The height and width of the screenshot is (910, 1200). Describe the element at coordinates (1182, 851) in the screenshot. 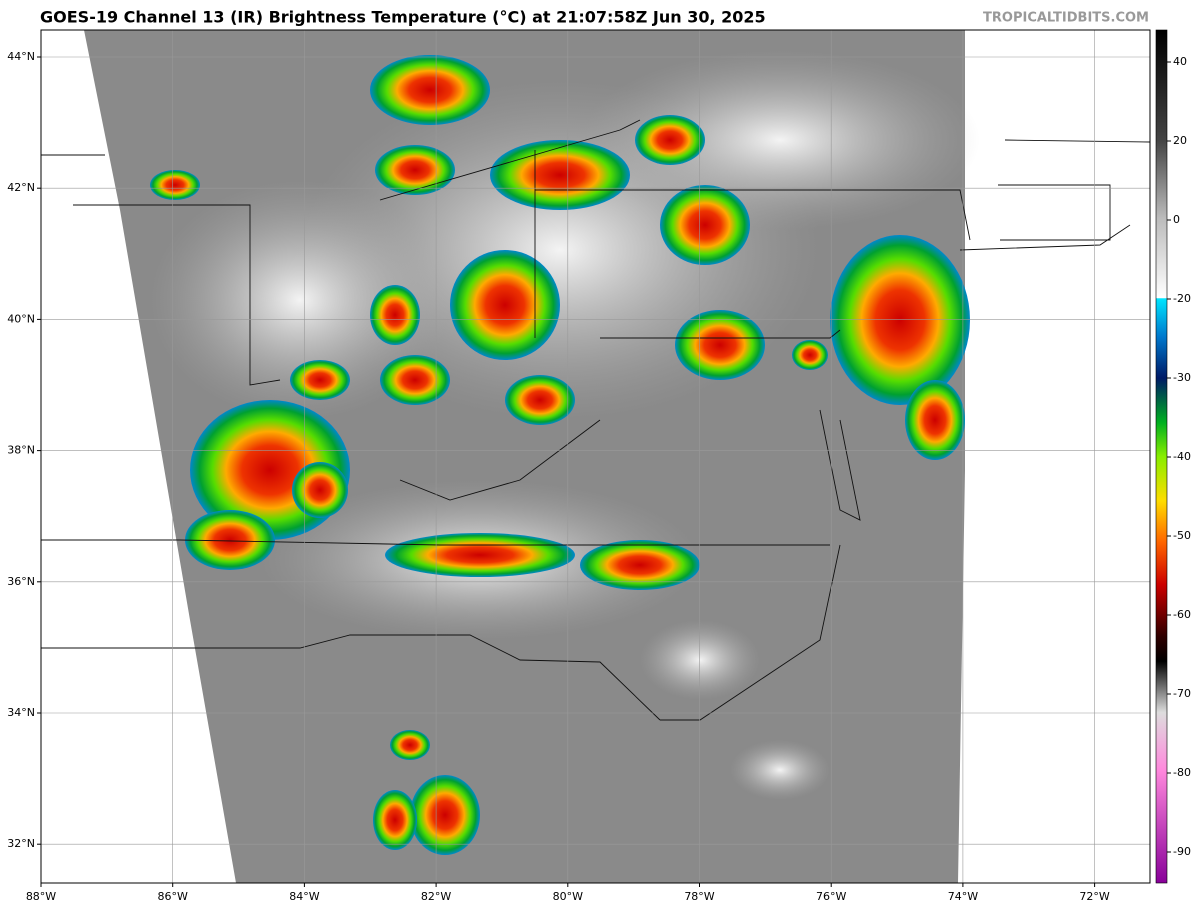

I see `colorbar-label: -90` at that location.